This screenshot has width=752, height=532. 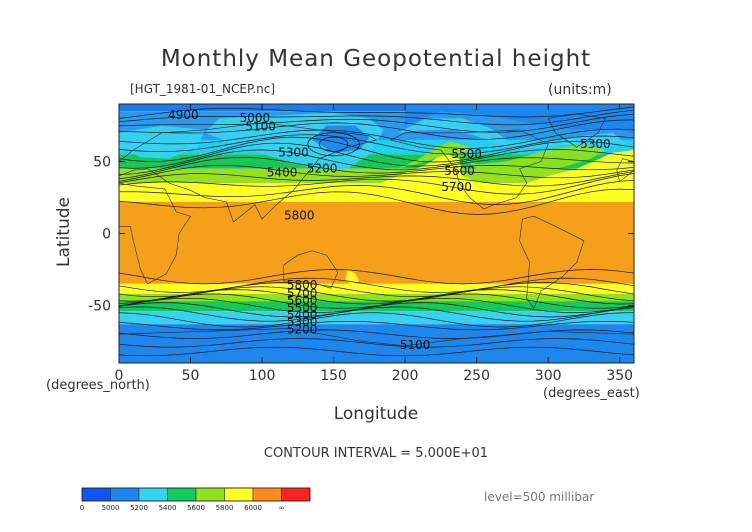 I want to click on coastline-eurasia, so click(x=248, y=172).